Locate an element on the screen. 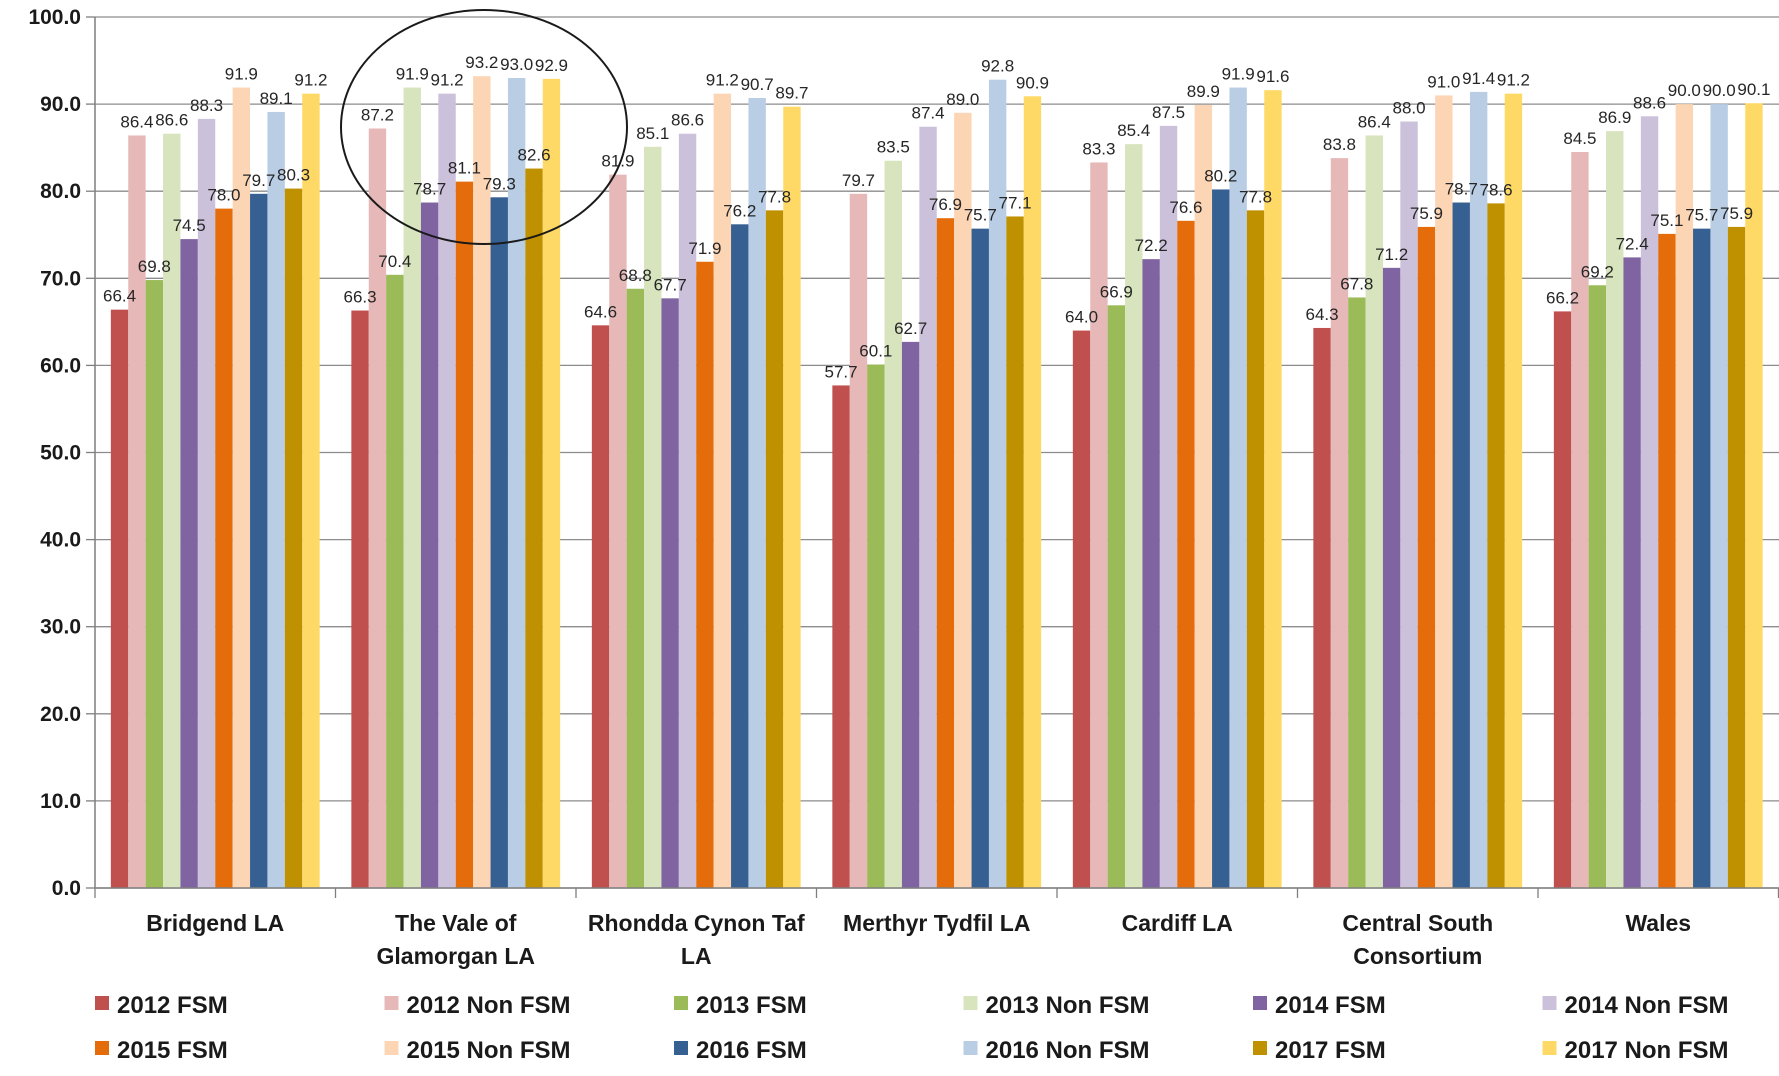  data-label: 80.2 is located at coordinates (1220, 175).